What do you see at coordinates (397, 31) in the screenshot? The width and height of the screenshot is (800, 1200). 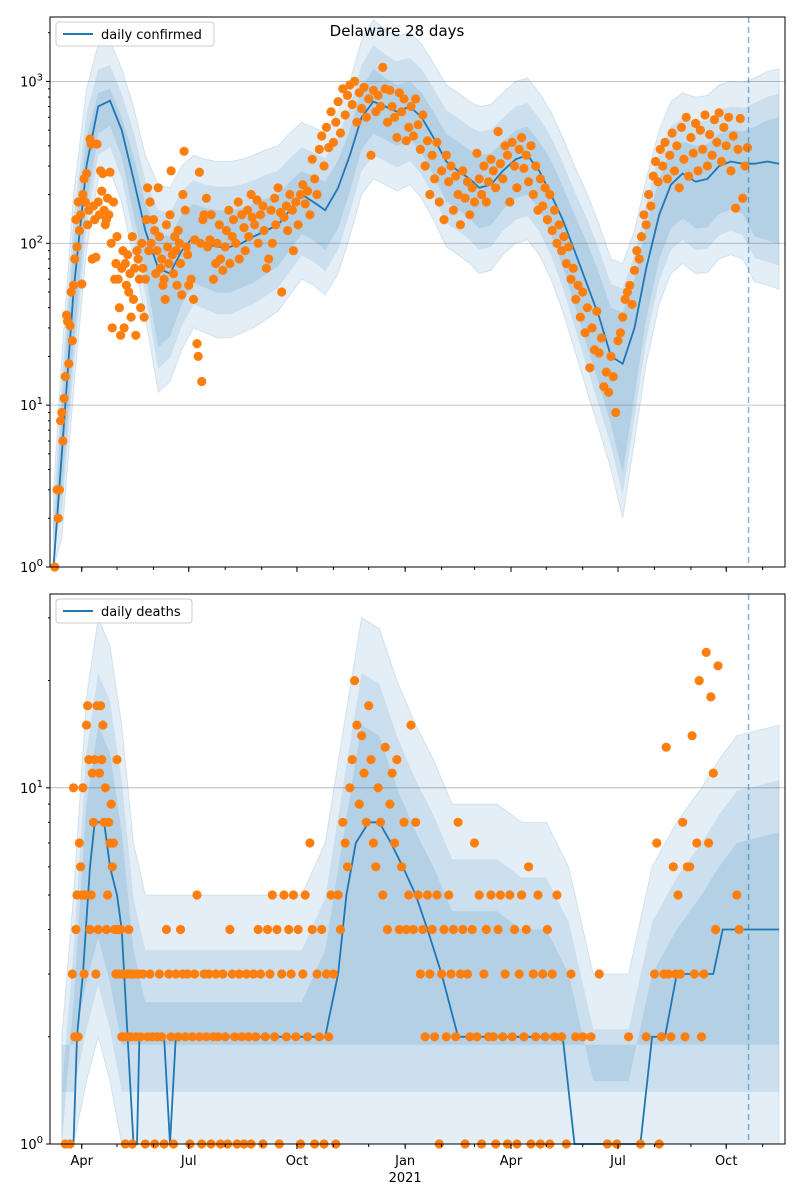 I see `chart-title: Delaware 28 days` at bounding box center [397, 31].